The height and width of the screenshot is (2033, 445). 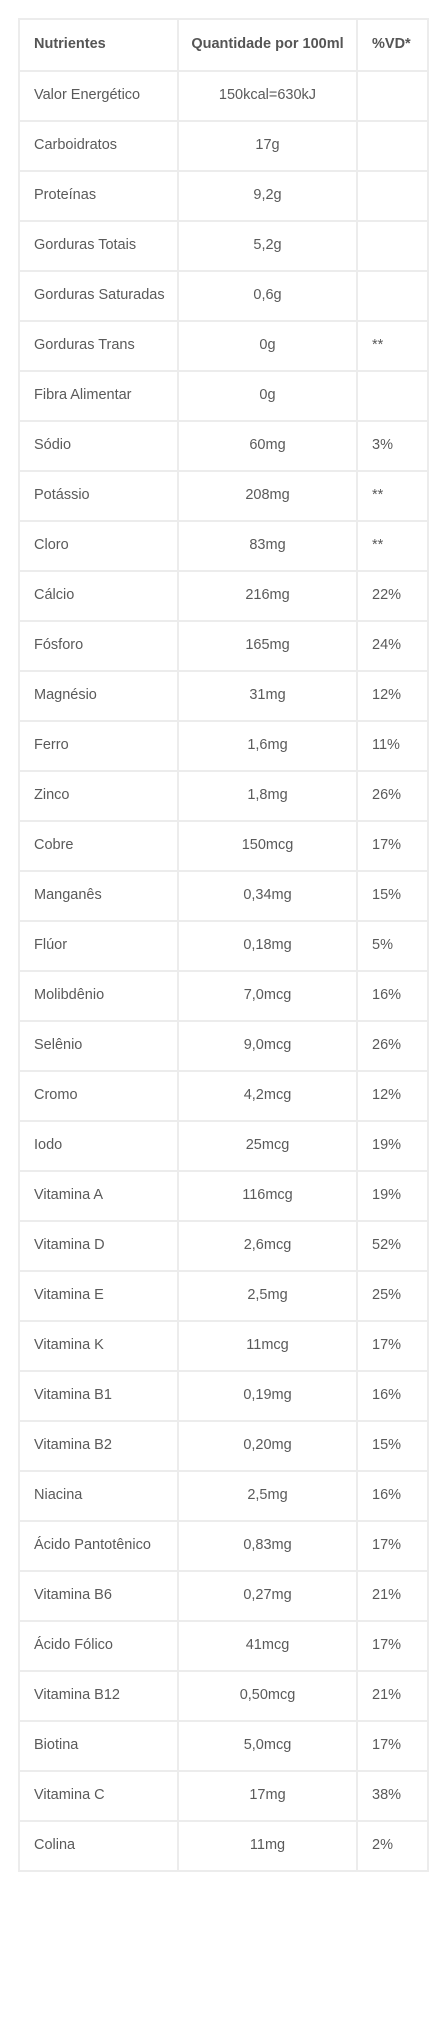 I want to click on table-row: Niacina 2,5mg 16%, so click(x=223, y=1496).